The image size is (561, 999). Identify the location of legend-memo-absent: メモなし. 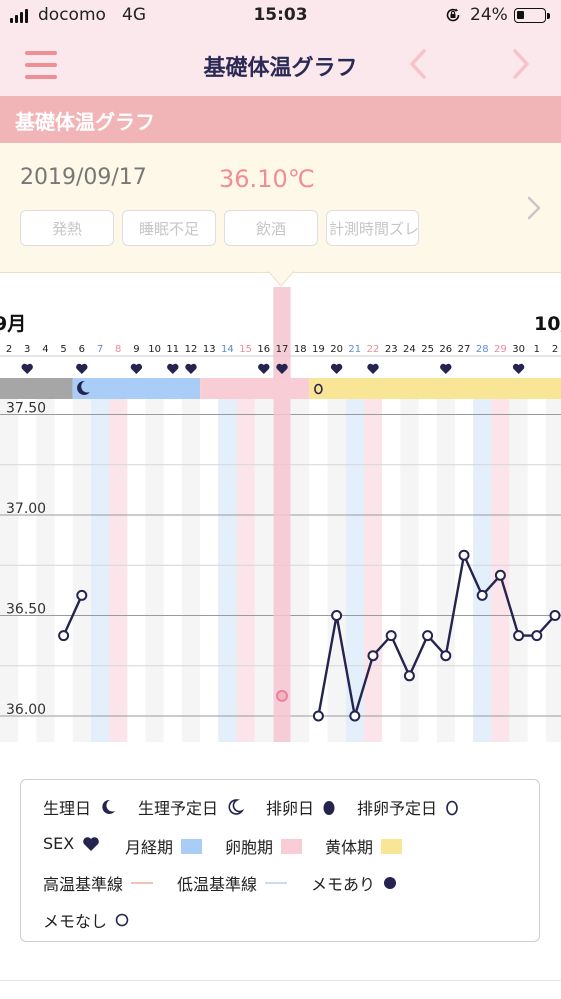
(86, 920).